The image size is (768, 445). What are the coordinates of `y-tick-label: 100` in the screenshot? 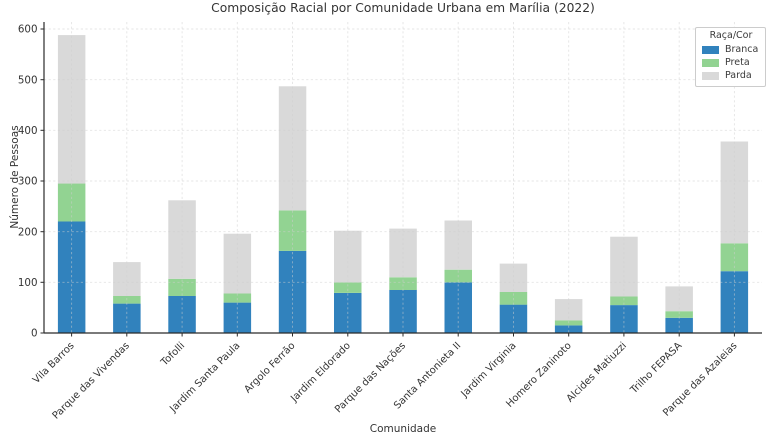 It's located at (28, 283).